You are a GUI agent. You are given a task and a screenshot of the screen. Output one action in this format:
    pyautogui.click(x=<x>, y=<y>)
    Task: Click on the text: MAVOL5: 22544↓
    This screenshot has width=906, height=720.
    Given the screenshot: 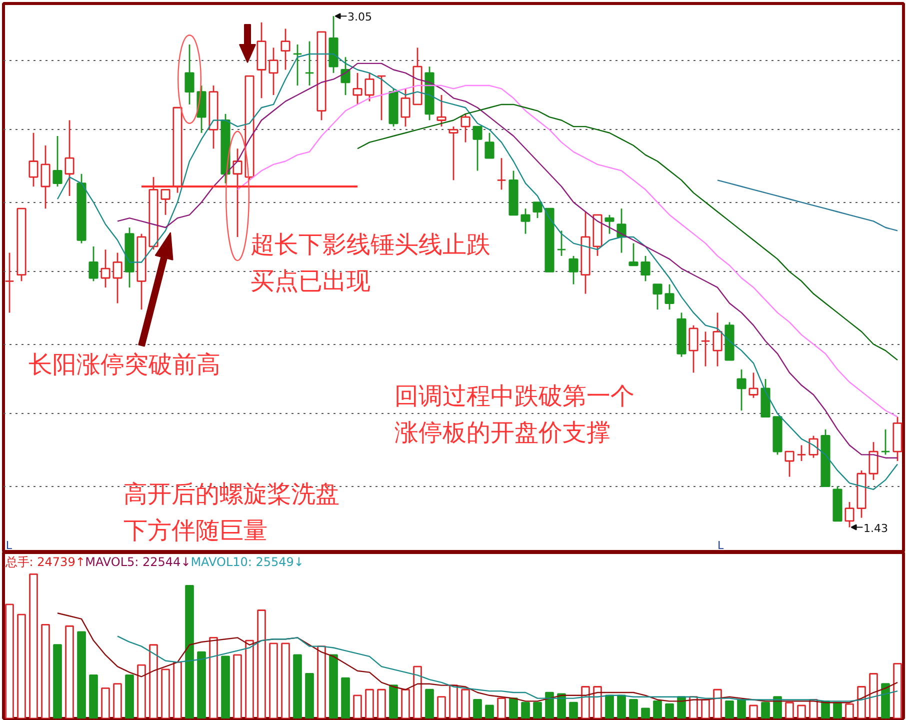 What is the action you would take?
    pyautogui.click(x=138, y=561)
    